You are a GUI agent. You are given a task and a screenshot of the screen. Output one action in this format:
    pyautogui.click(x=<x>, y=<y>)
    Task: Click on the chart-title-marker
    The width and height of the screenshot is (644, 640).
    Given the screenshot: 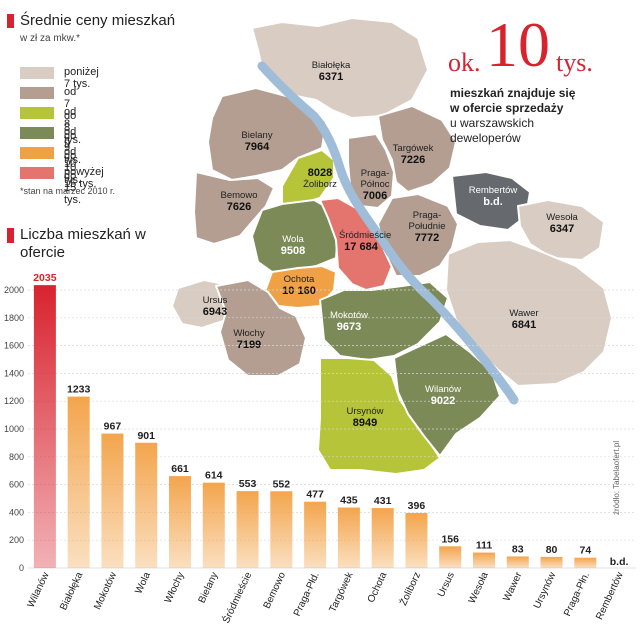 What is the action you would take?
    pyautogui.click(x=10, y=235)
    